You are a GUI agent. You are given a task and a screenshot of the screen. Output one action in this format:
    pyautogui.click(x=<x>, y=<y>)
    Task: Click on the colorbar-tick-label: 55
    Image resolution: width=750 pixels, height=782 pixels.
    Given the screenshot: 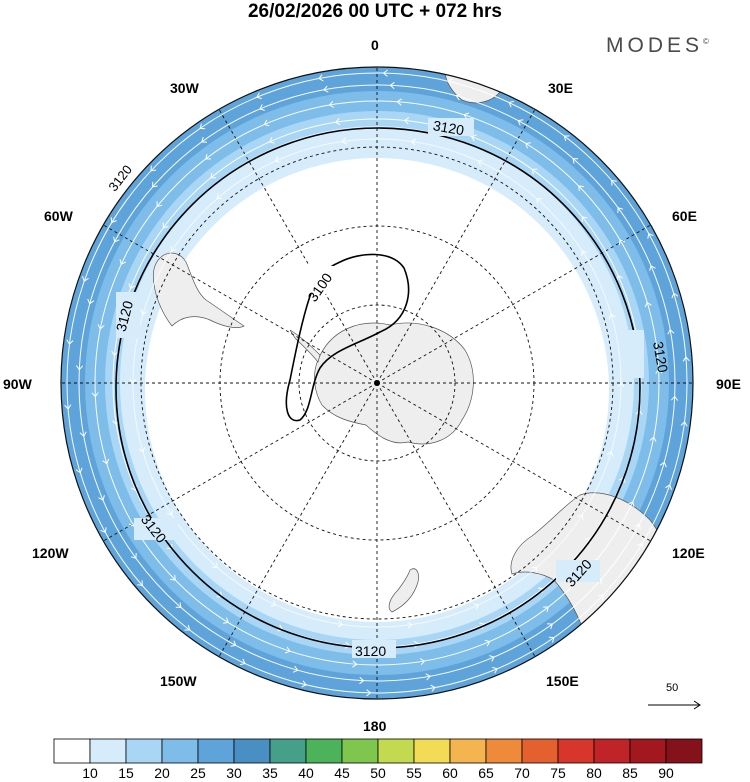 What is the action you would take?
    pyautogui.click(x=414, y=773)
    